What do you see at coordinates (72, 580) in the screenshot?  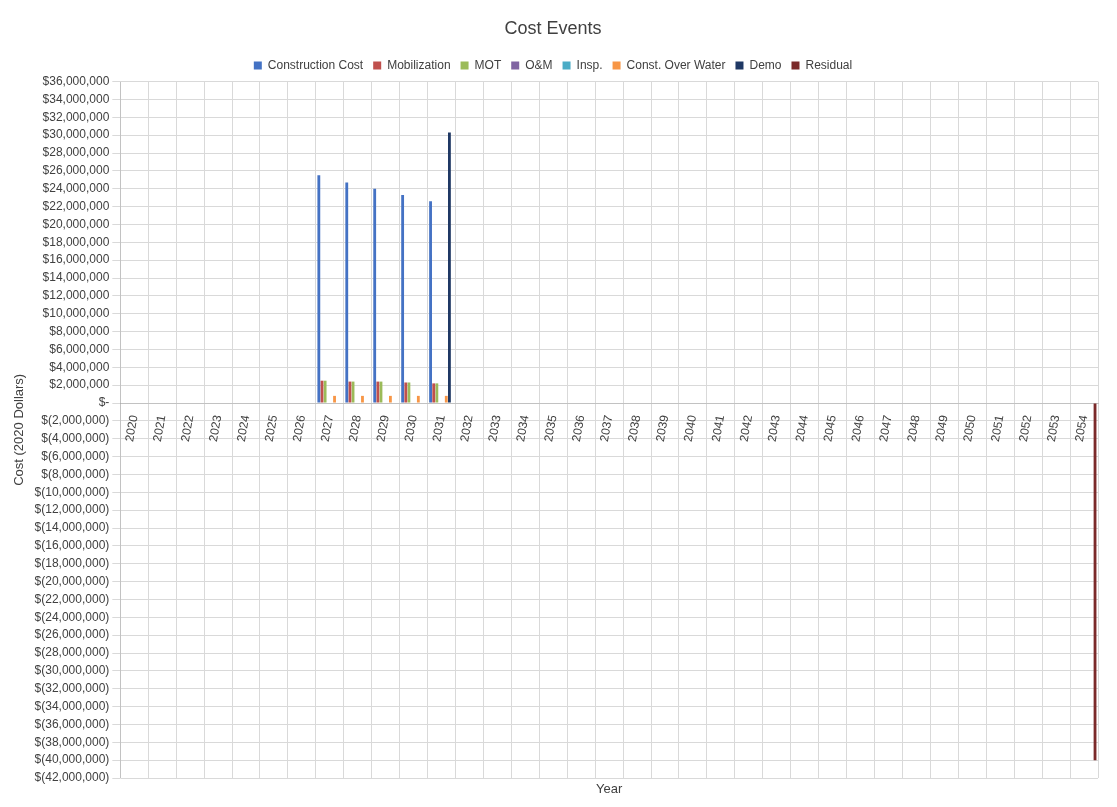 I see `y-tick-label: $(20,000,000)` at bounding box center [72, 580].